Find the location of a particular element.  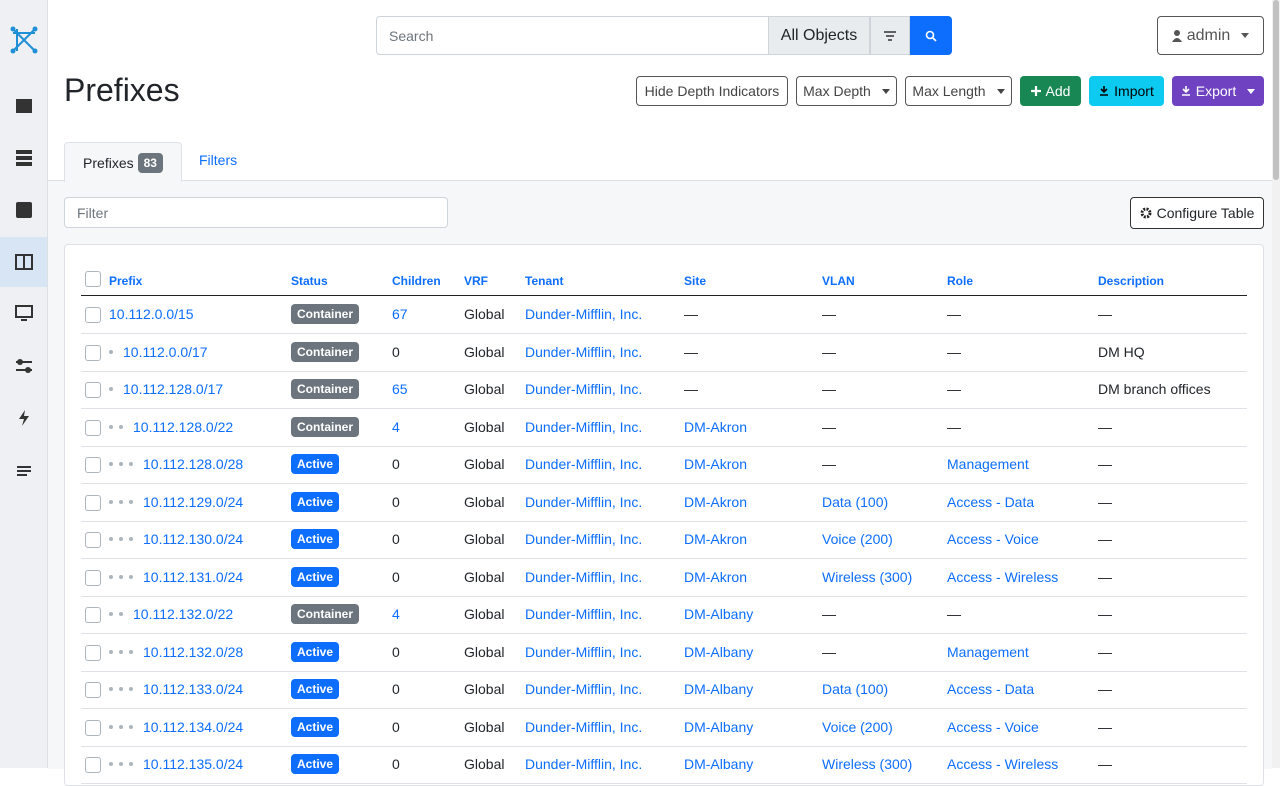

other-icon is located at coordinates (24, 470).